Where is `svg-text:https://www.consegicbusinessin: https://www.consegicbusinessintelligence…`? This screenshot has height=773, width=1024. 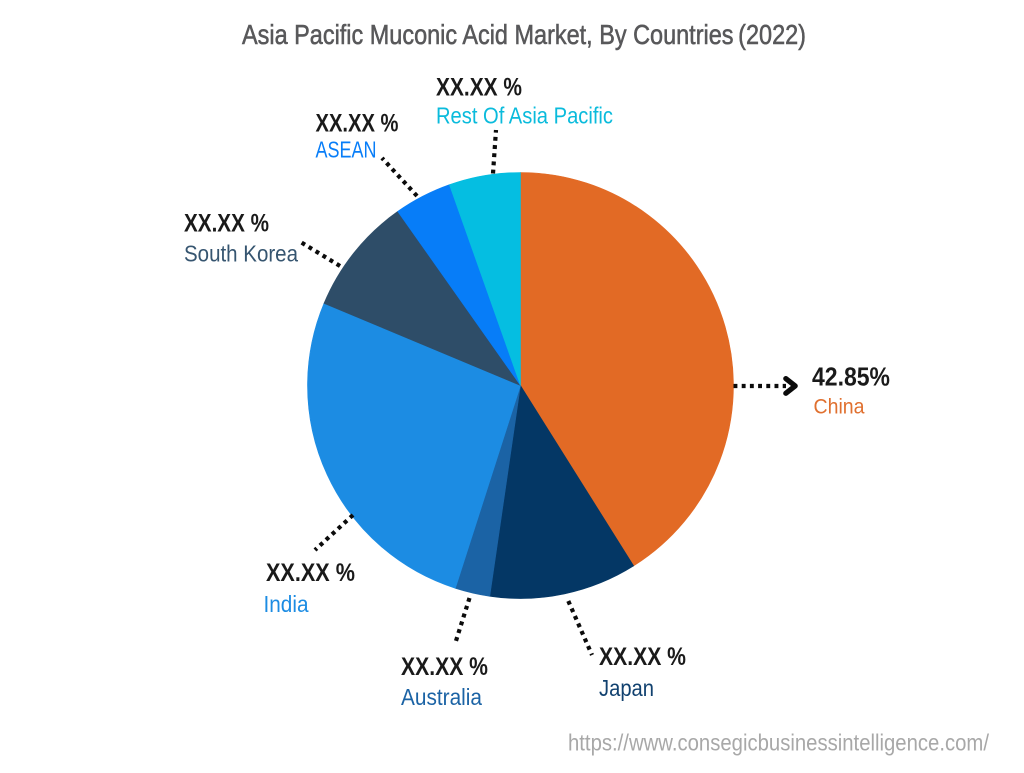
svg-text:https://www.consegicbusinessin: https://www.consegicbusinessintelligence… is located at coordinates (779, 743).